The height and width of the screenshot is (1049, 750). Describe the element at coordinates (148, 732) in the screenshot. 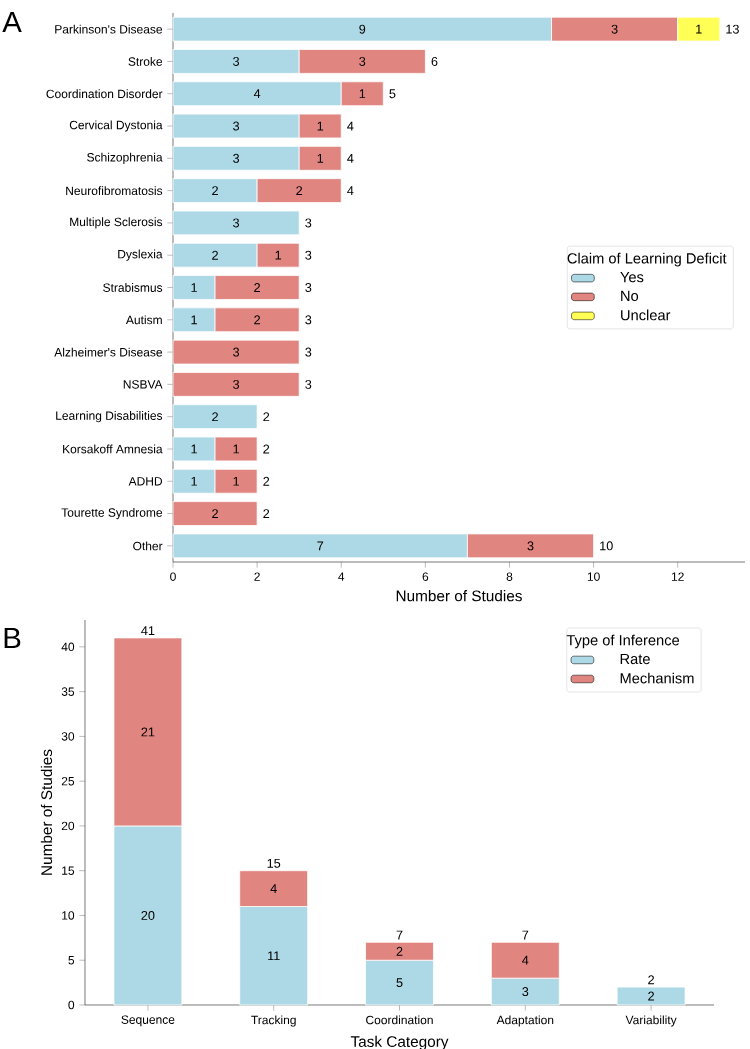

I see `data-label: 21` at that location.